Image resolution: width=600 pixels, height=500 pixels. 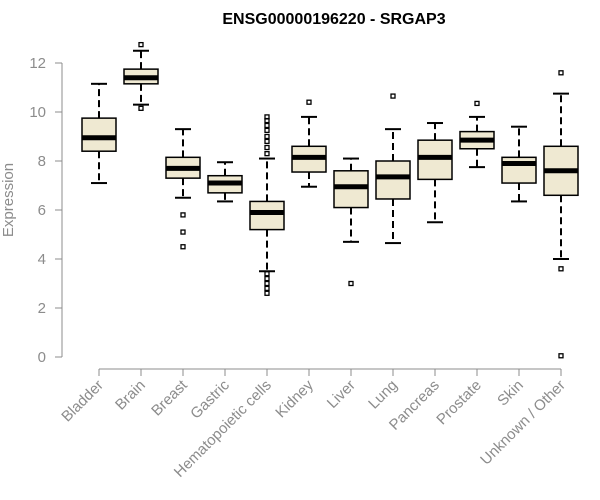 What do you see at coordinates (42, 308) in the screenshot?
I see `y-tick-label: 2` at bounding box center [42, 308].